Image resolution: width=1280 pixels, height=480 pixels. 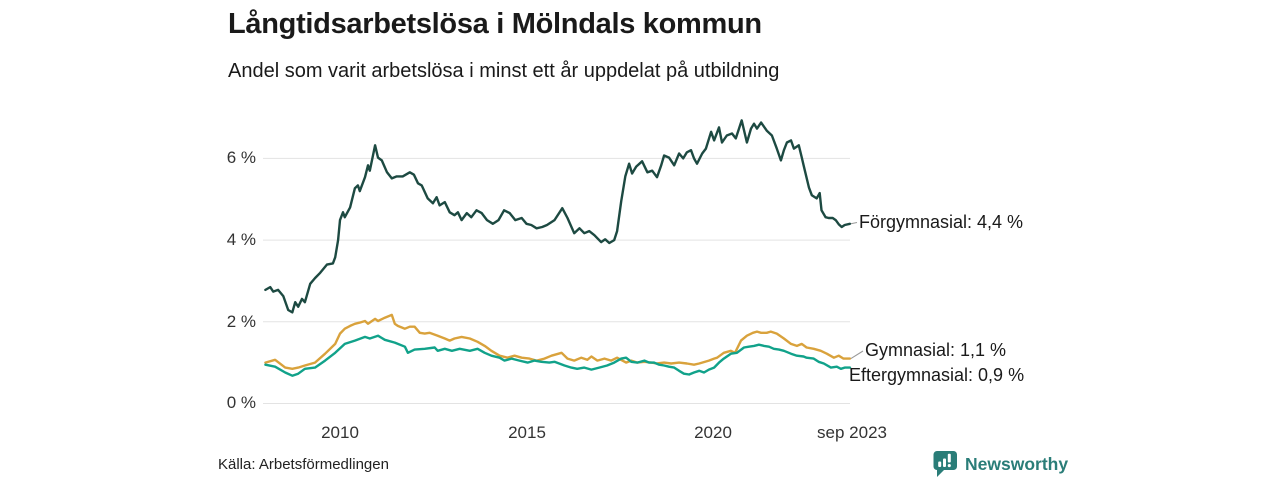 I want to click on x-axis-tick-label-2015: 2015, so click(x=527, y=432).